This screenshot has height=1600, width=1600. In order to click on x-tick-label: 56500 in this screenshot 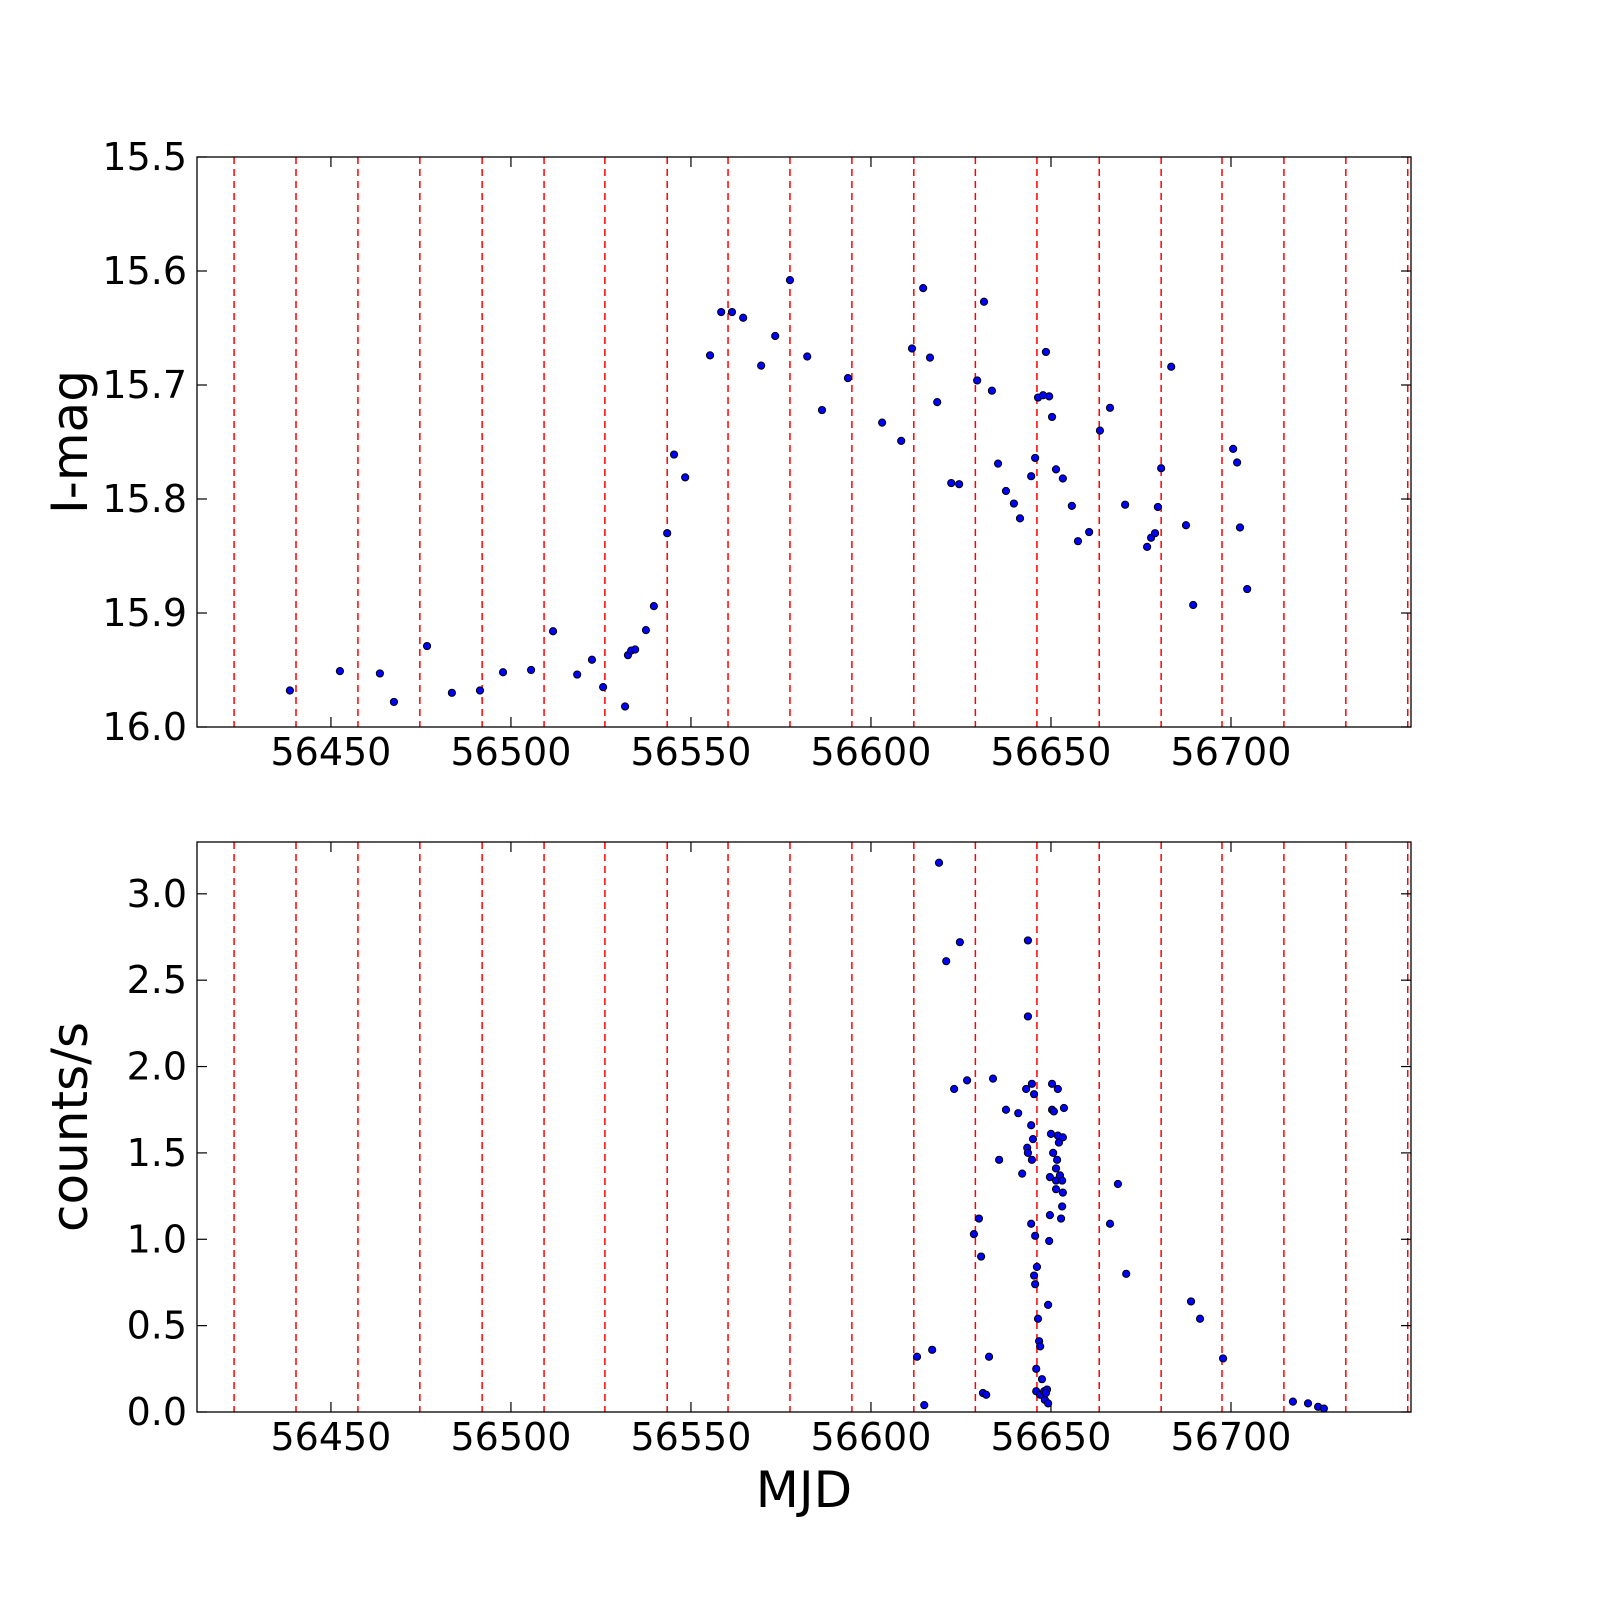, I will do `click(510, 752)`.